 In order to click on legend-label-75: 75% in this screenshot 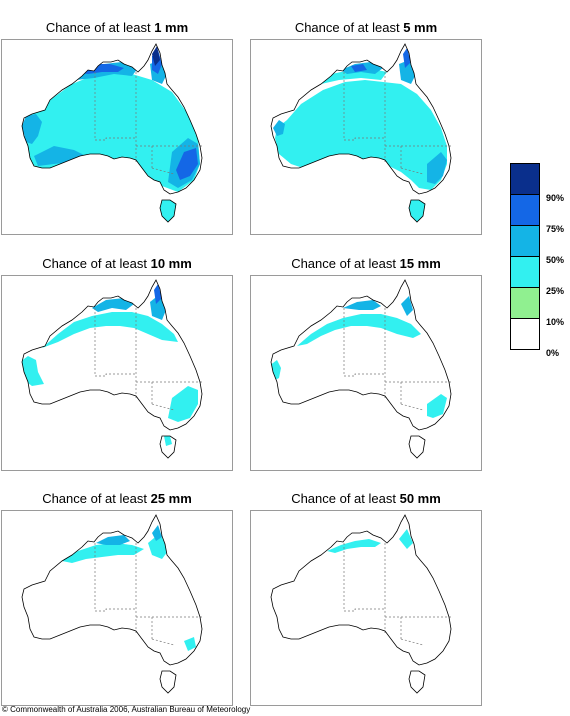, I will do `click(555, 229)`.